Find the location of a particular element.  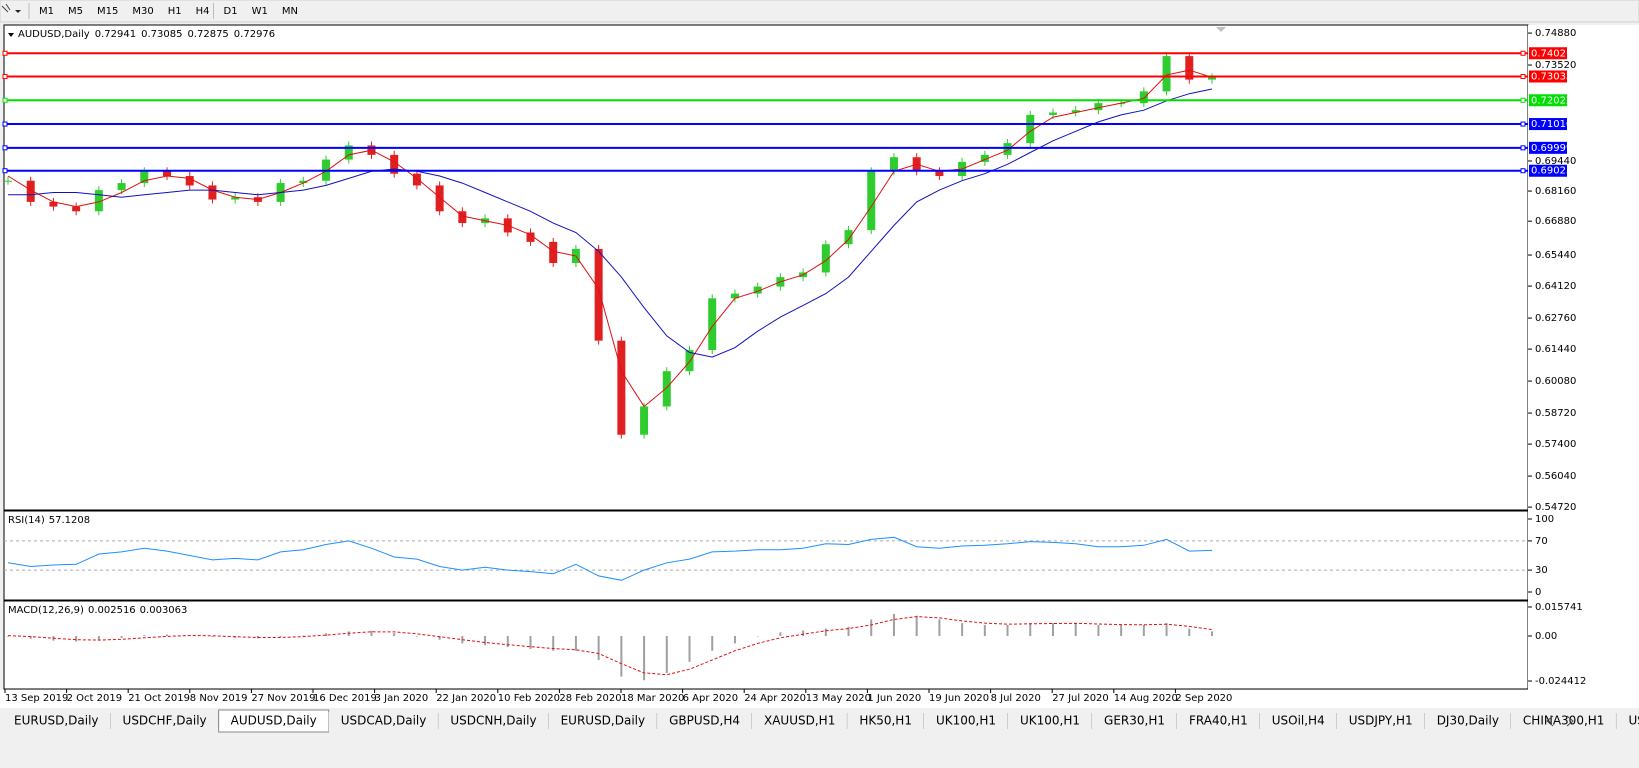

symbol-tab: DJ30,Daily is located at coordinates (1468, 721).